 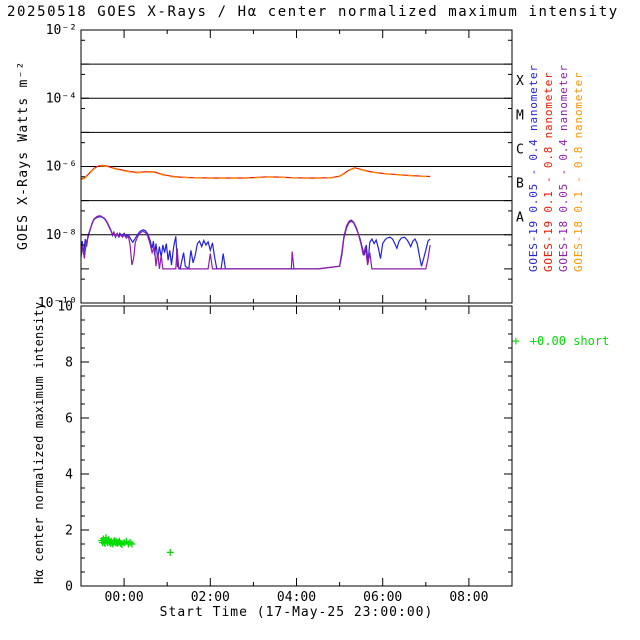 What do you see at coordinates (520, 115) in the screenshot?
I see `flare-class-M: M` at bounding box center [520, 115].